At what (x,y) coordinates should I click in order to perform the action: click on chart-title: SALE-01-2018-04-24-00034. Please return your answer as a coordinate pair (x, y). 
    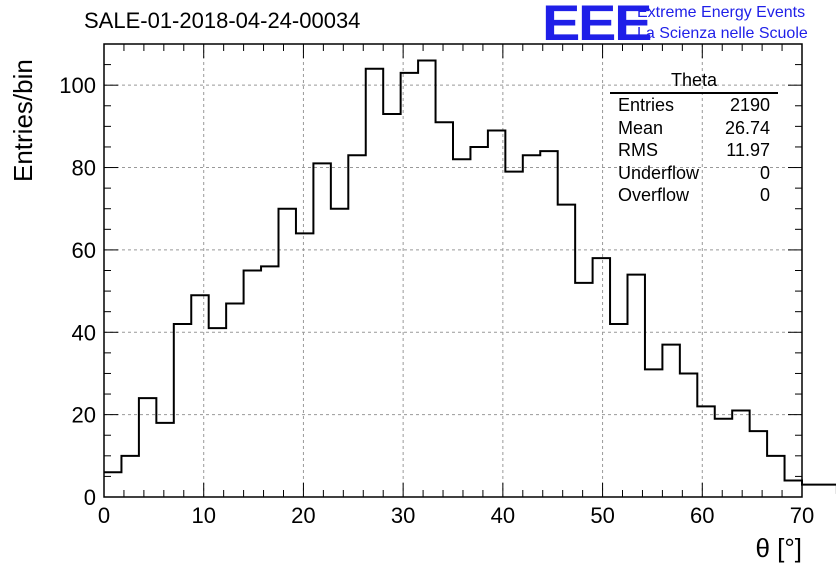
    Looking at the image, I should click on (222, 20).